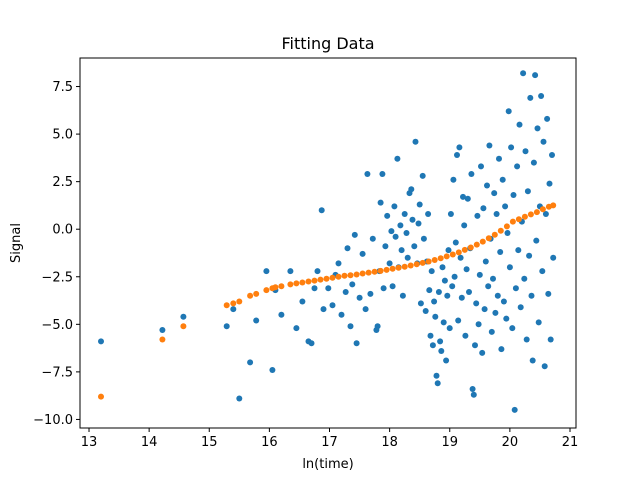 The image size is (640, 480). I want to click on x-tick-label: 20, so click(510, 442).